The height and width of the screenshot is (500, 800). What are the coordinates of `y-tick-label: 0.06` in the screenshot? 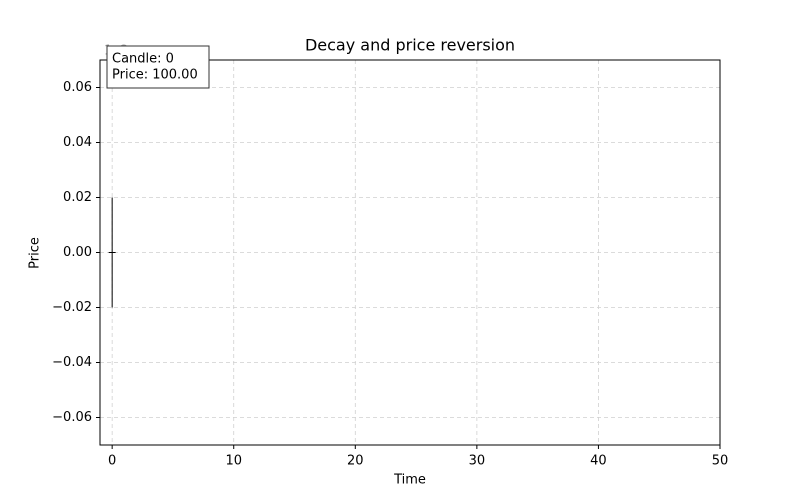 It's located at (77, 87).